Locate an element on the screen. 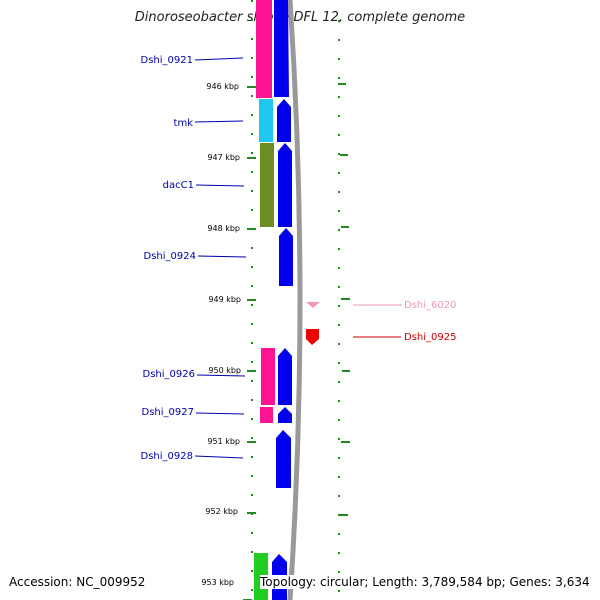  gene-label-dshi-0921: Dshi_0921 is located at coordinates (167, 60).